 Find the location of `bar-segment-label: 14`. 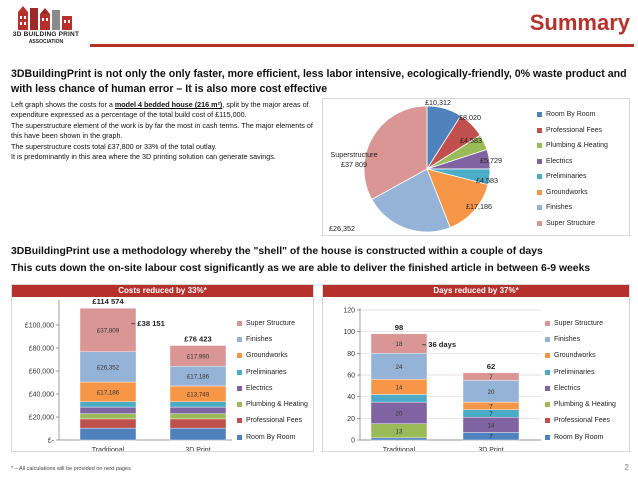

bar-segment-label: 14 is located at coordinates (399, 387).